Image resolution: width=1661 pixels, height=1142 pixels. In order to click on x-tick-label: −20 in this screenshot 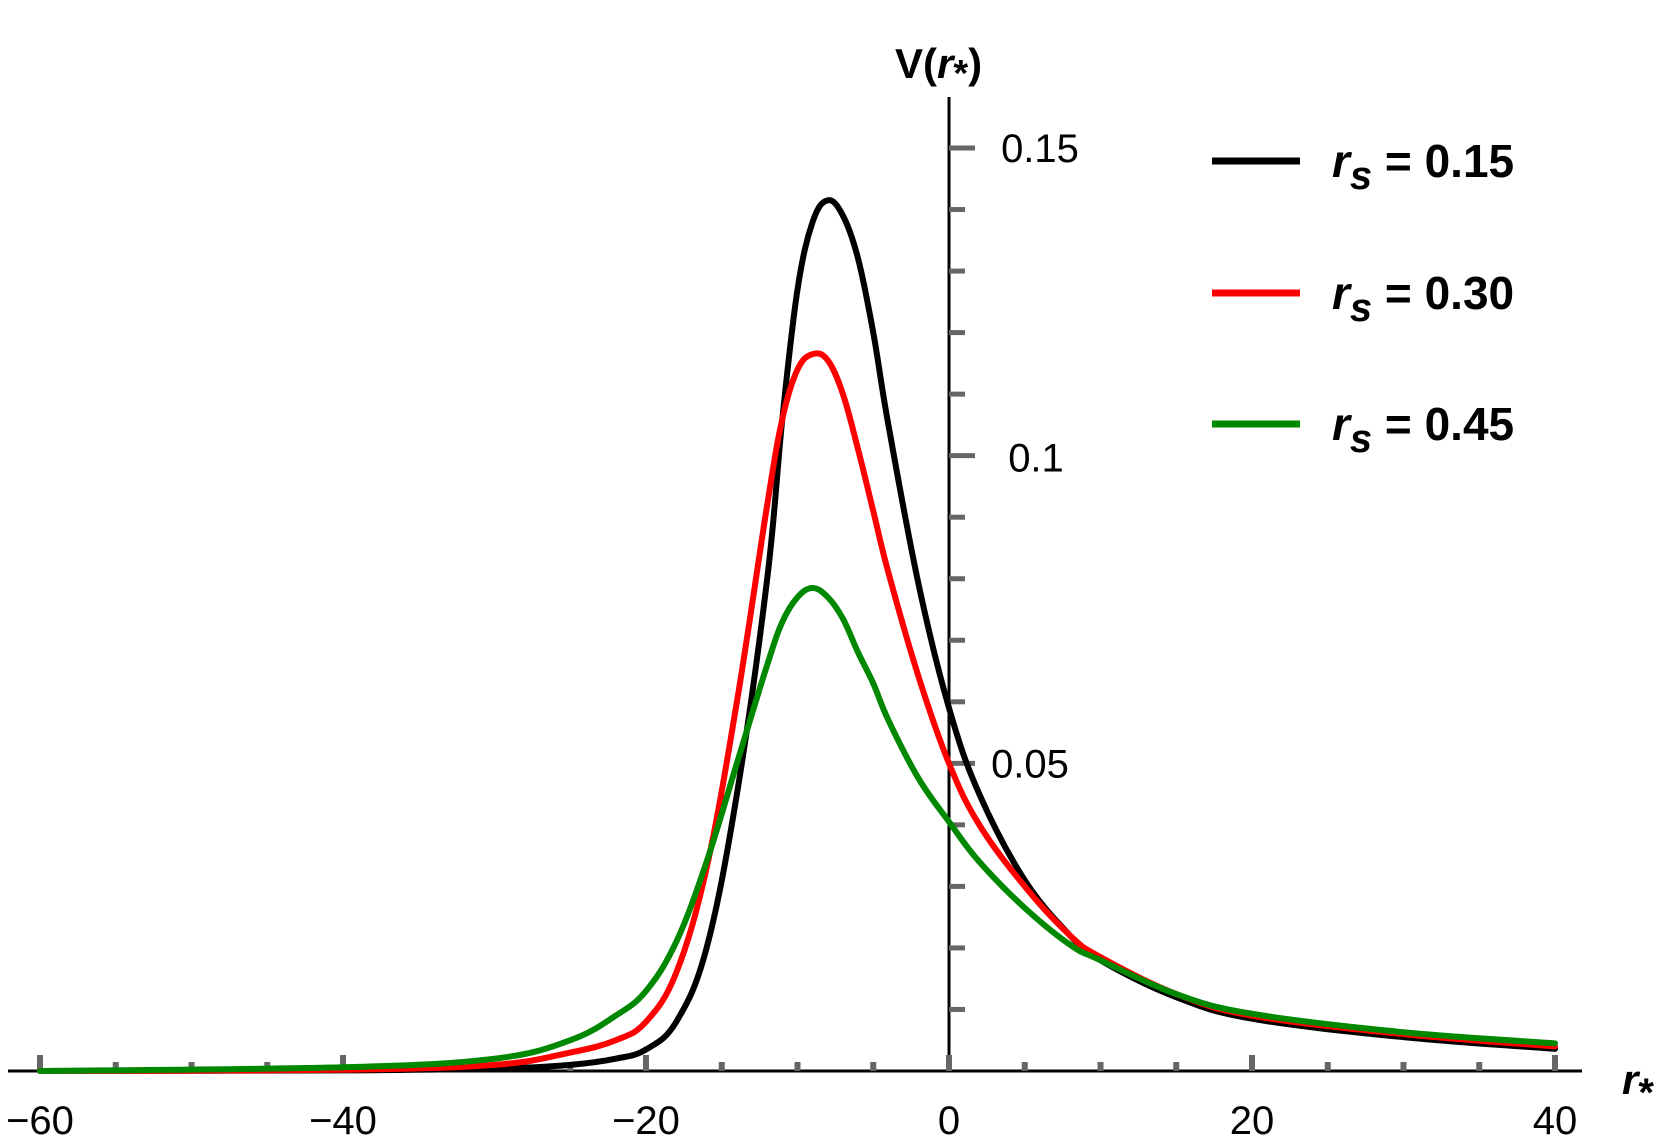, I will do `click(646, 1120)`.